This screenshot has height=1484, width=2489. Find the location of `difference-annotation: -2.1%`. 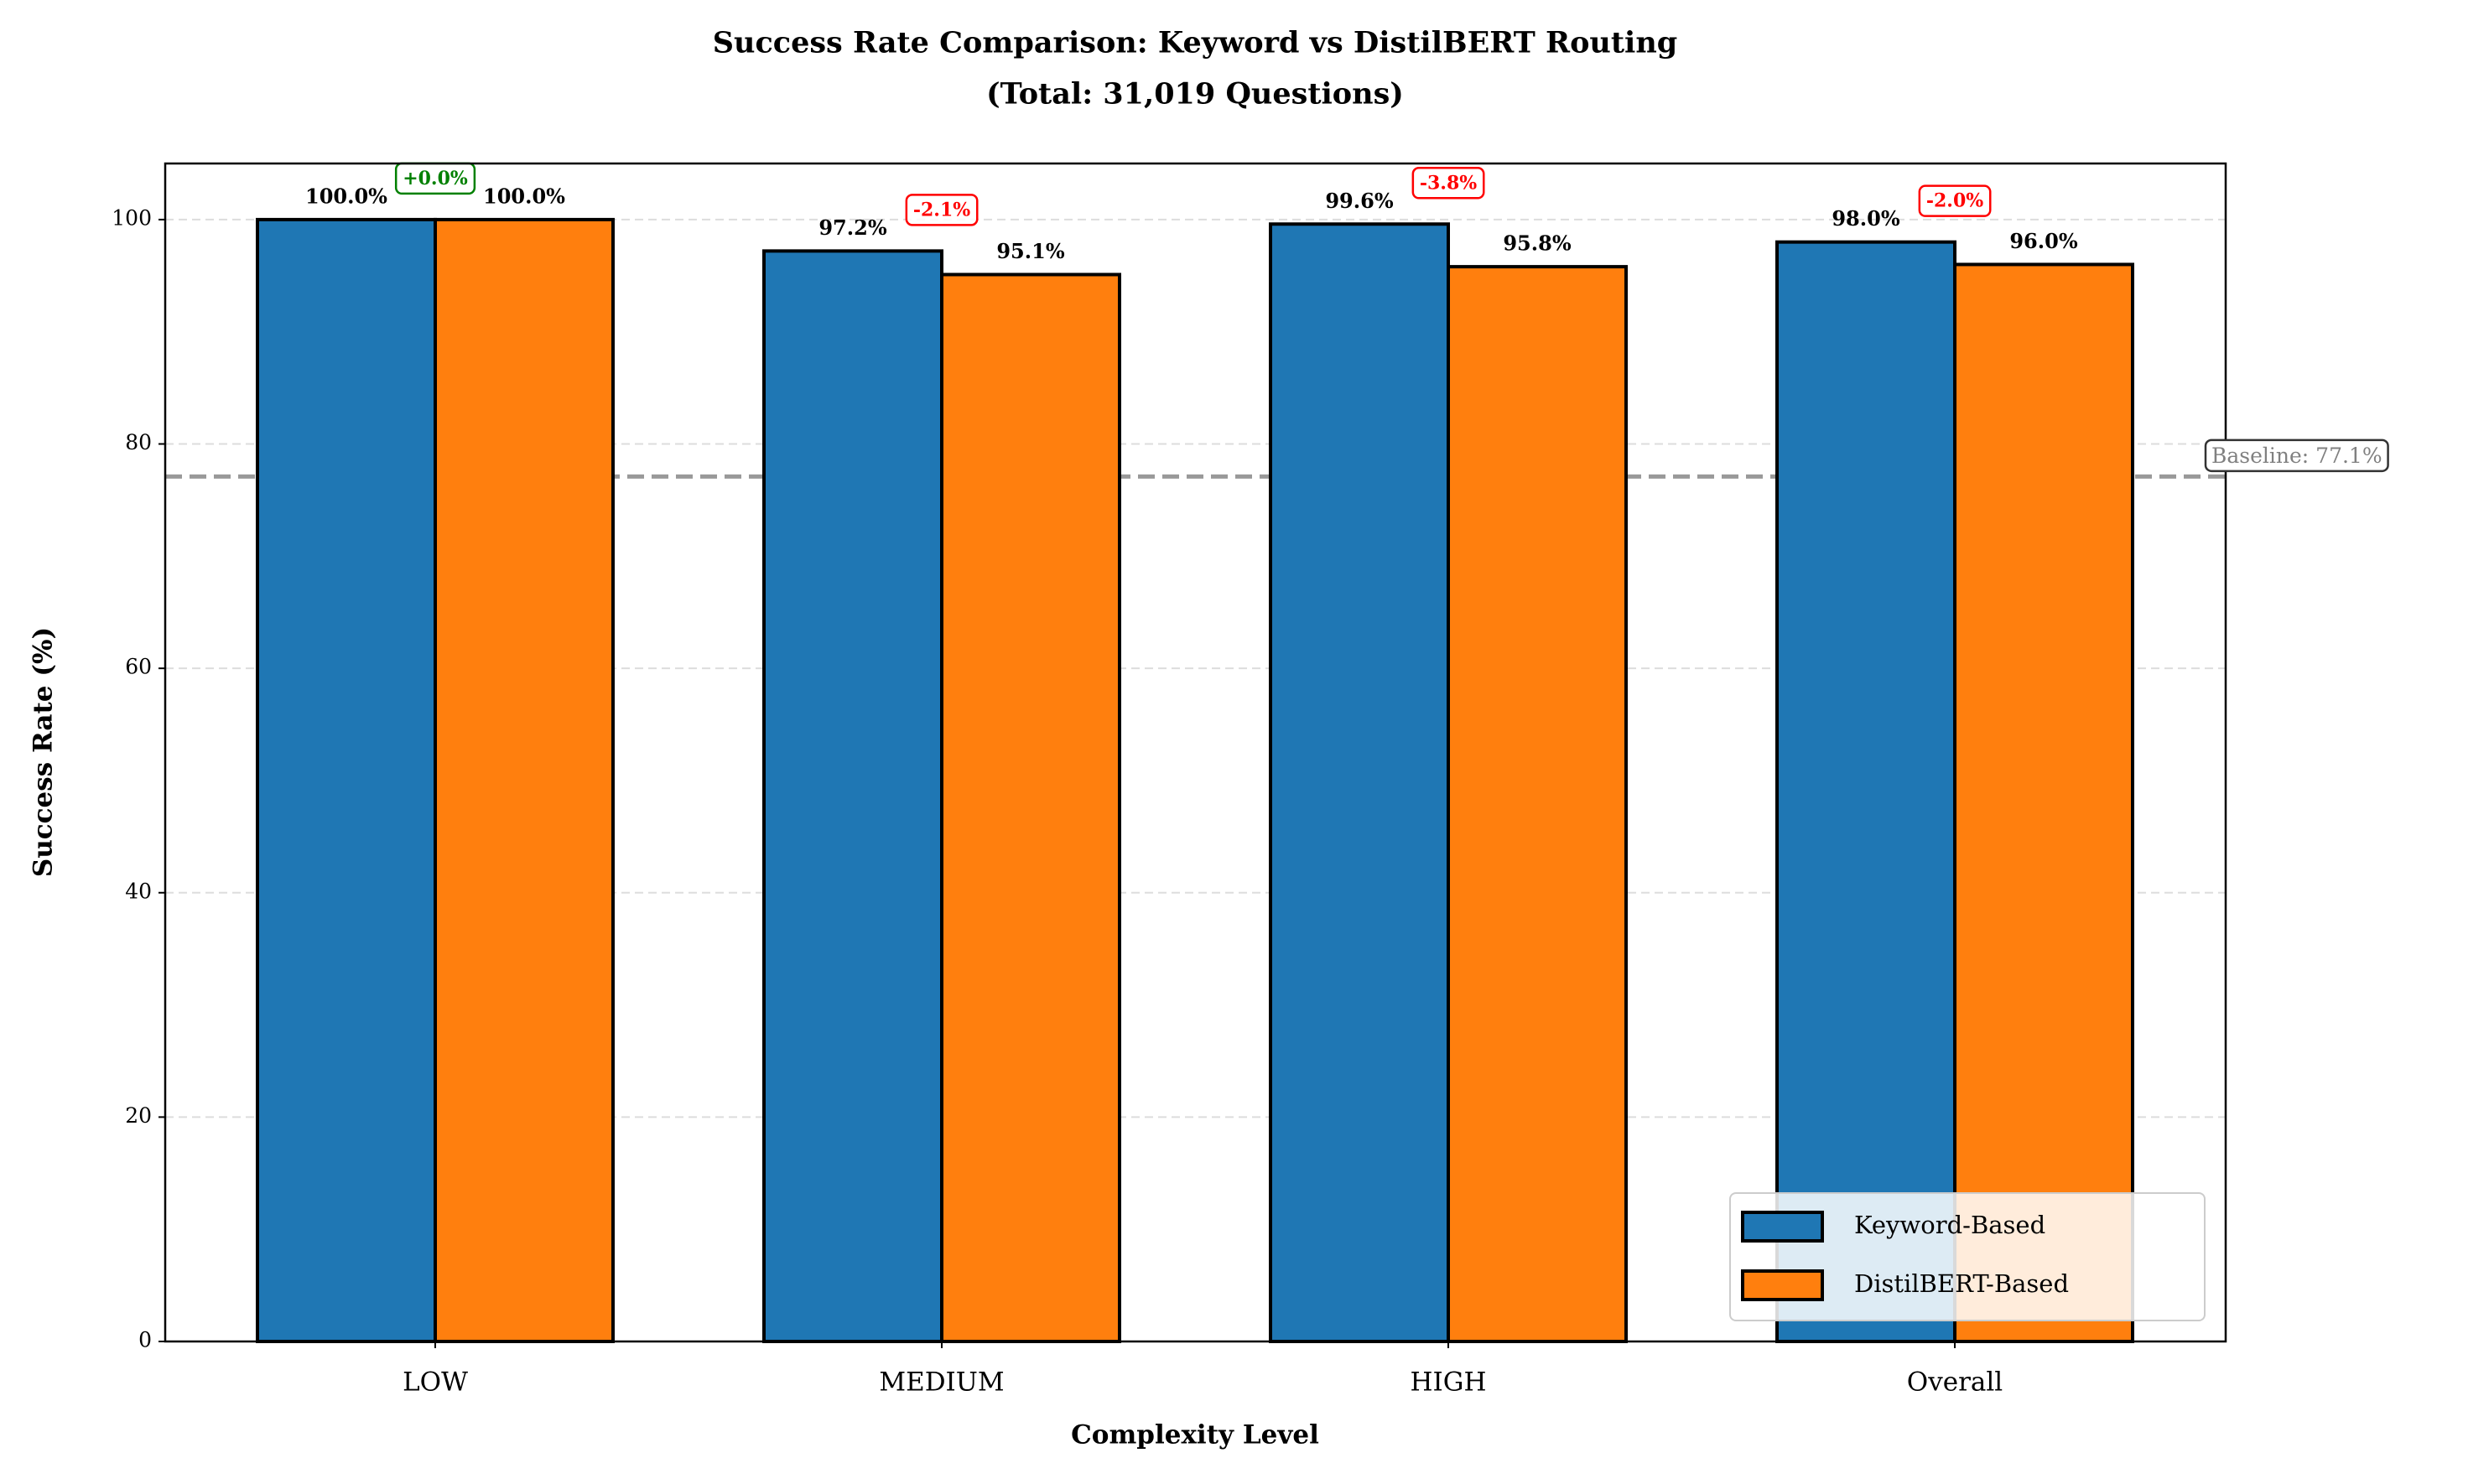

difference-annotation: -2.1% is located at coordinates (942, 210).